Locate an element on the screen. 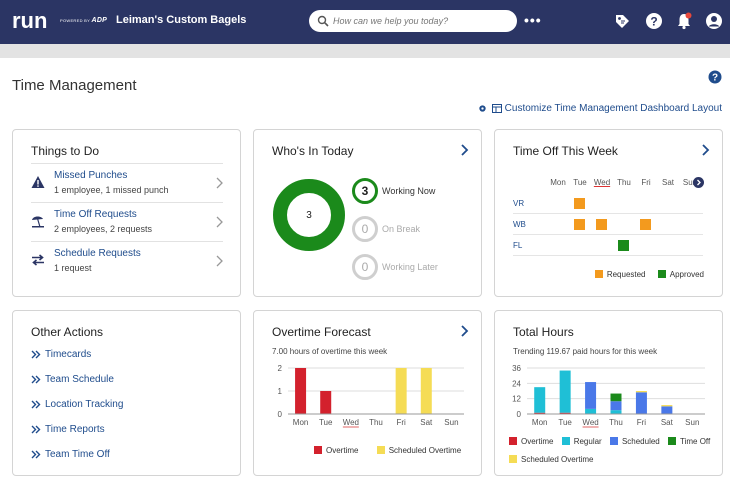  bar-regular-thu is located at coordinates (616, 412).